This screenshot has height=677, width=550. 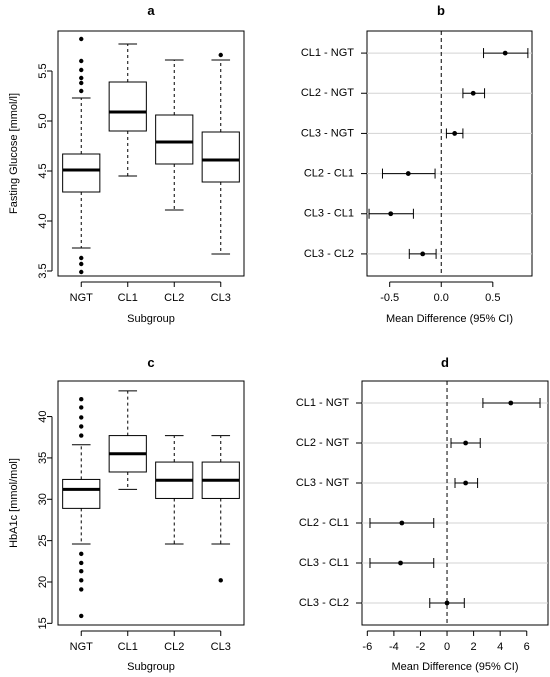 I want to click on y-tick-label: 5.0, so click(x=43, y=120).